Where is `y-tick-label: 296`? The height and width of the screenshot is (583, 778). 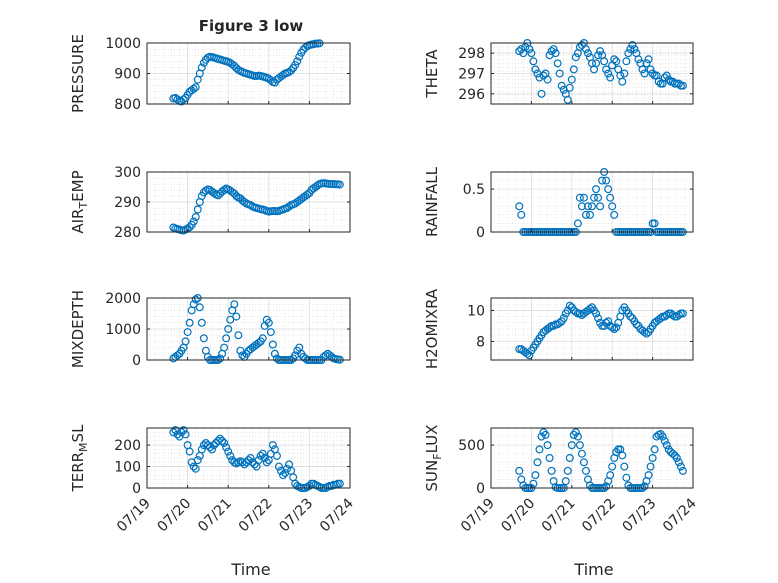 y-tick-label: 296 is located at coordinates (471, 95).